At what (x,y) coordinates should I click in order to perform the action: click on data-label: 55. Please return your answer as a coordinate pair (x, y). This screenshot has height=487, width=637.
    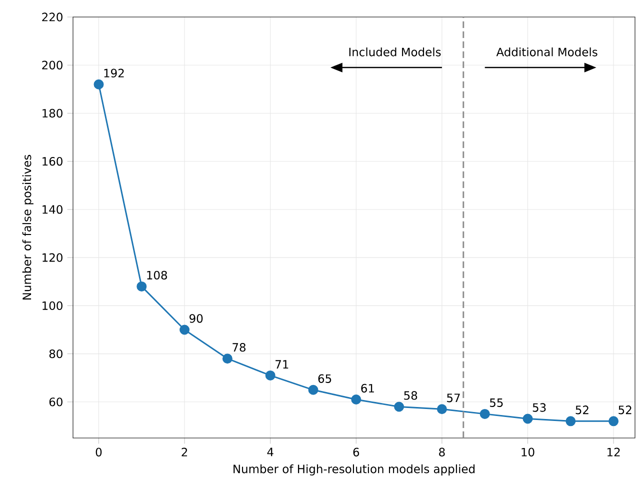
    Looking at the image, I should click on (496, 403).